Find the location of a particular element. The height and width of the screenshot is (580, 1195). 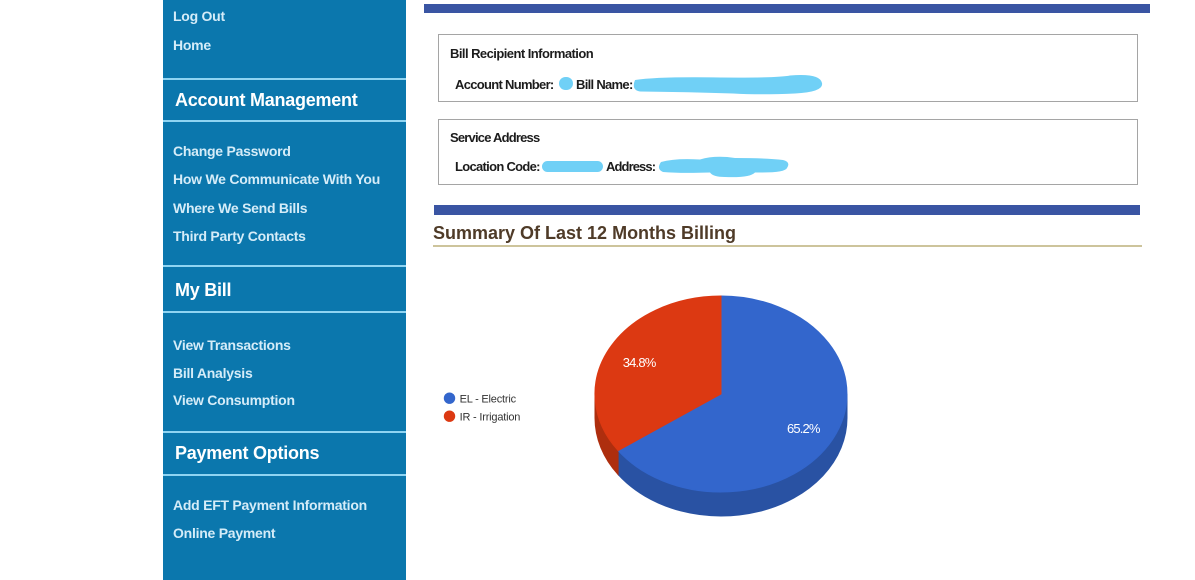

svg-text: 65.2% is located at coordinates (804, 428).